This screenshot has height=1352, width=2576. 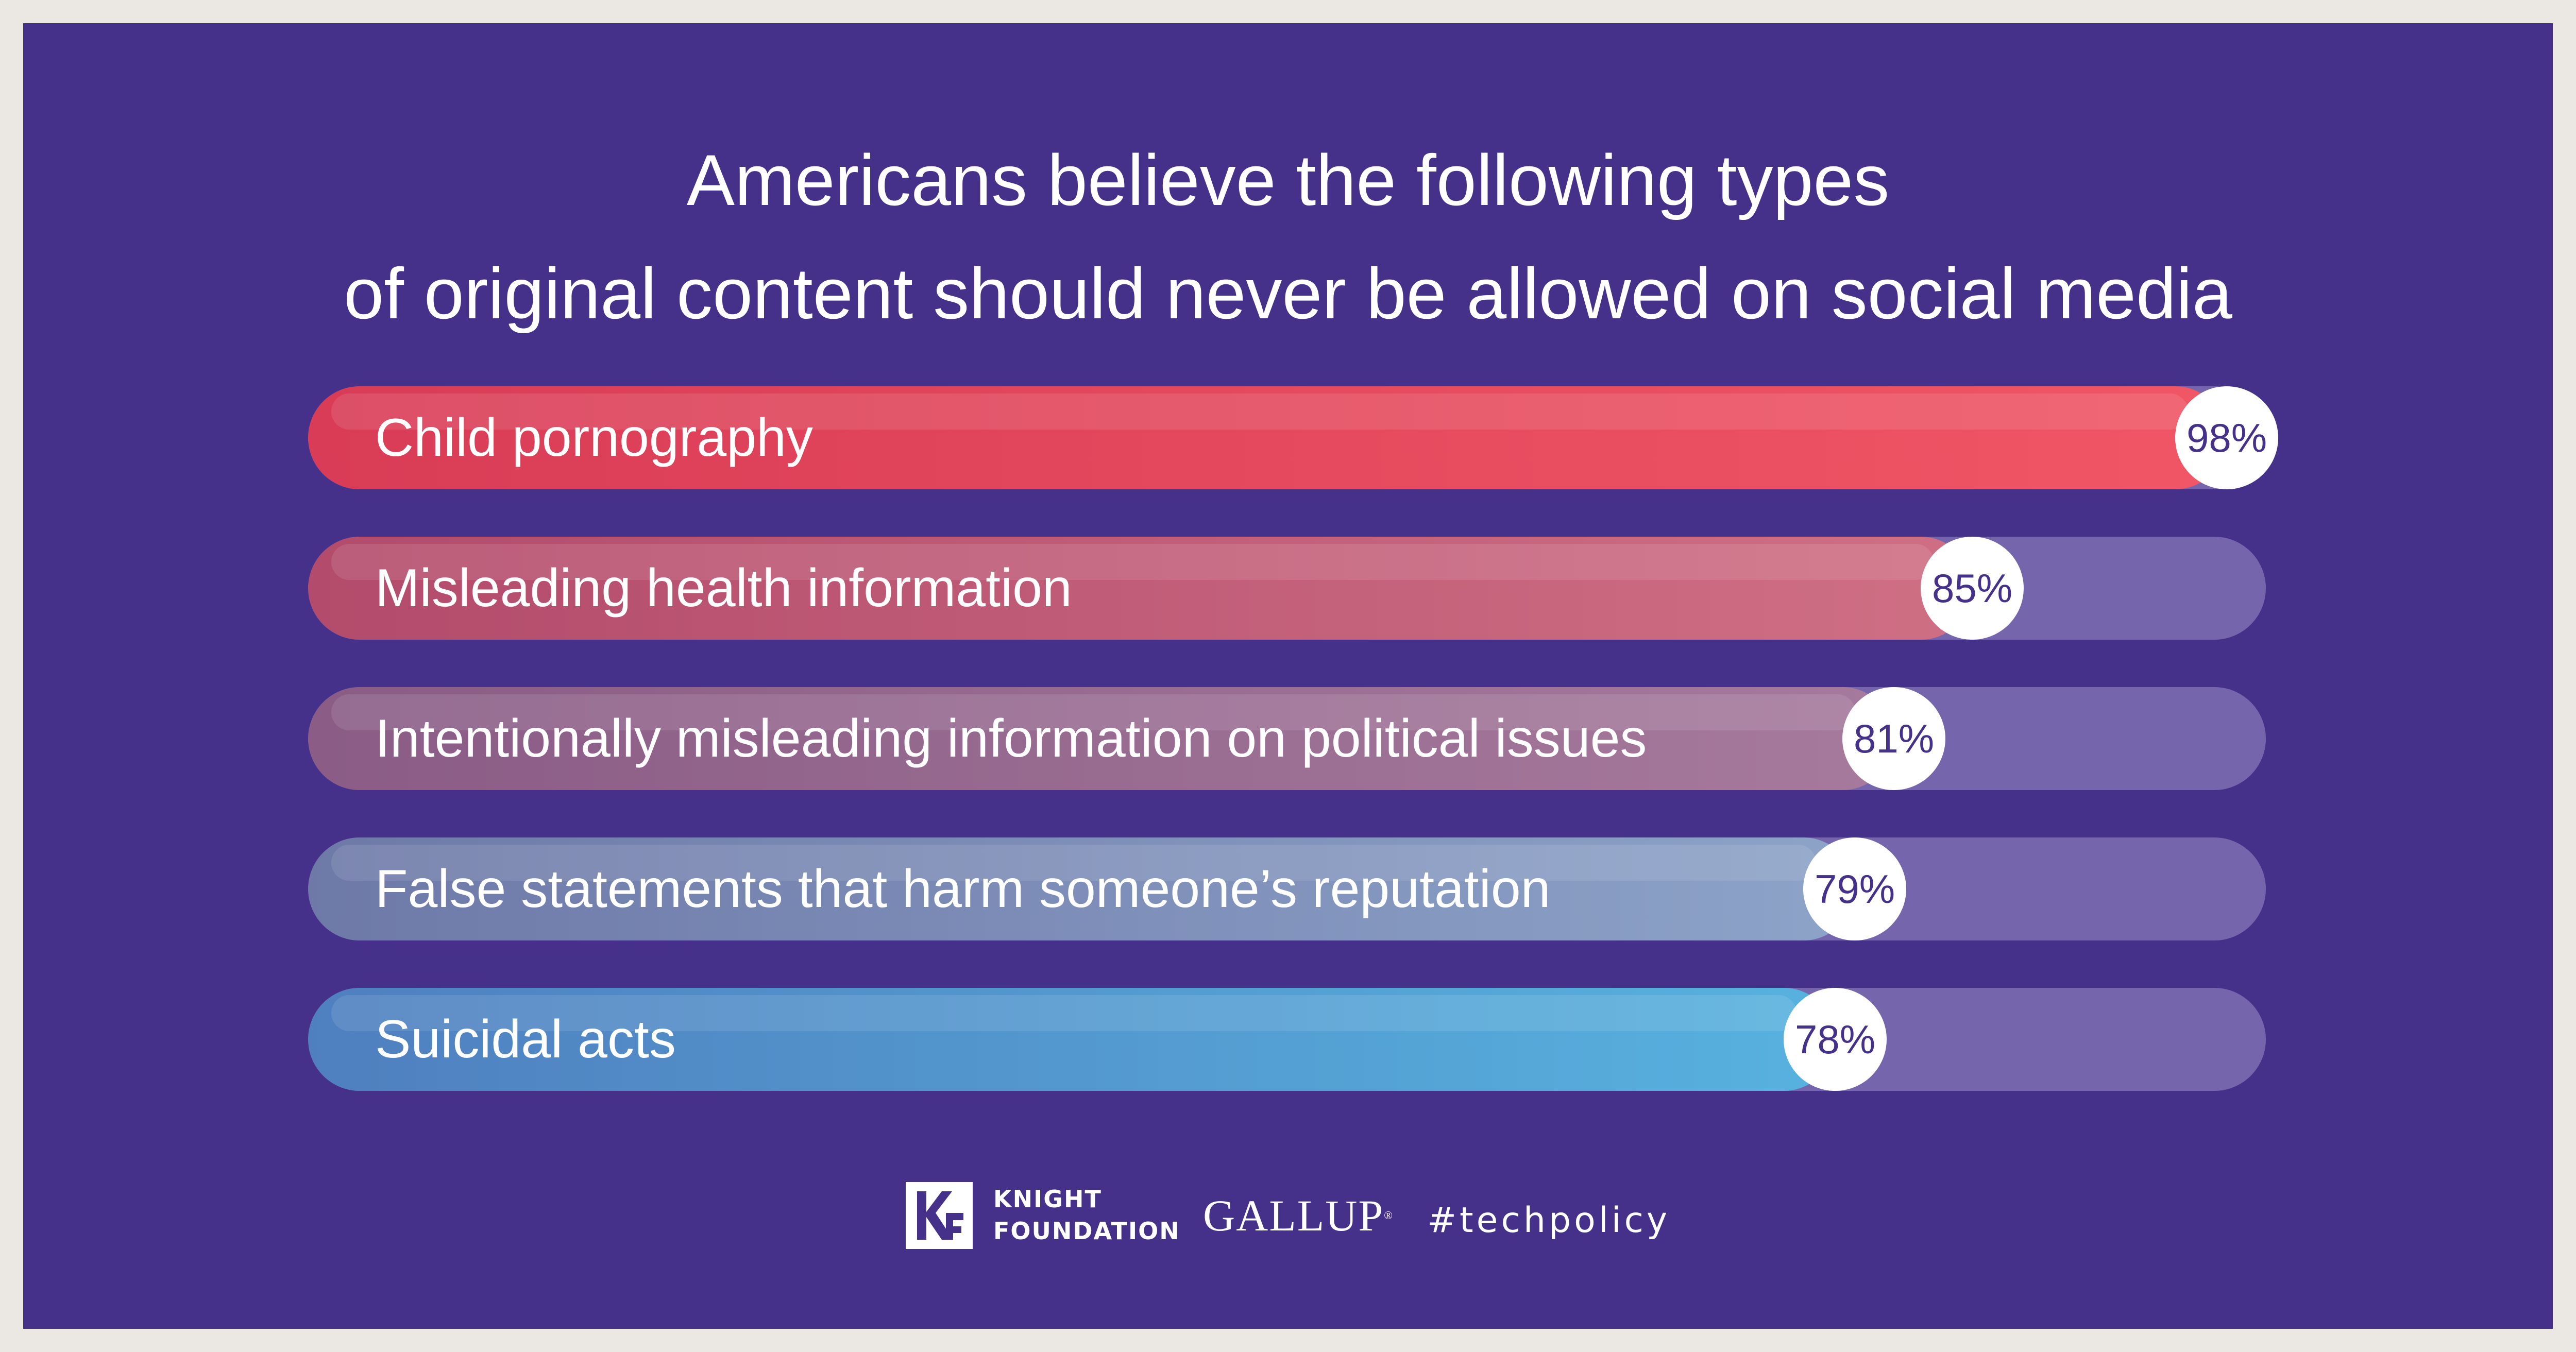 What do you see at coordinates (1288, 180) in the screenshot?
I see `title-line-1: Americans believe the following types` at bounding box center [1288, 180].